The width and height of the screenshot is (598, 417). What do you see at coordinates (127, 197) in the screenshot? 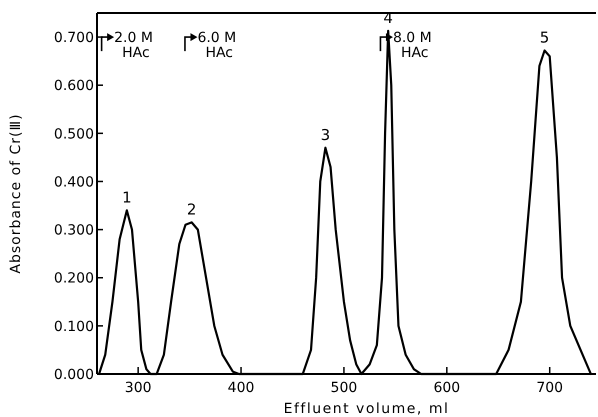
I see `annotation: 1` at bounding box center [127, 197].